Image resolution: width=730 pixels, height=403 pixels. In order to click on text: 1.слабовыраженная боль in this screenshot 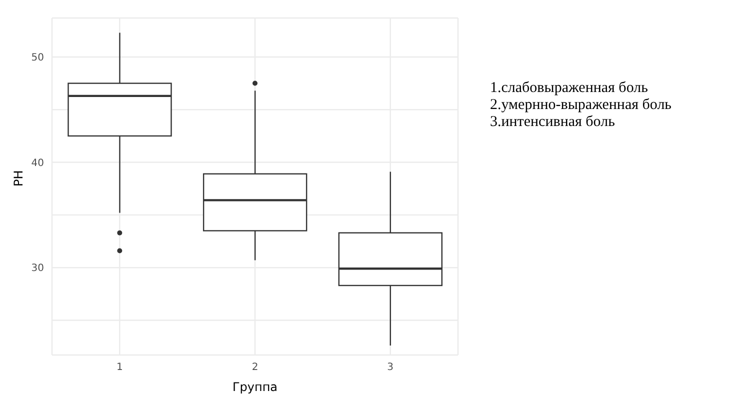, I will do `click(569, 88)`.